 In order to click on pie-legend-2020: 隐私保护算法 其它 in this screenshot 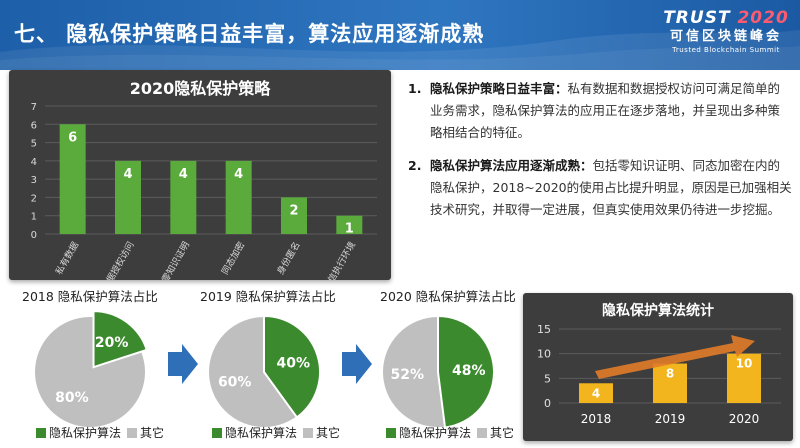, I will do `click(453, 432)`.